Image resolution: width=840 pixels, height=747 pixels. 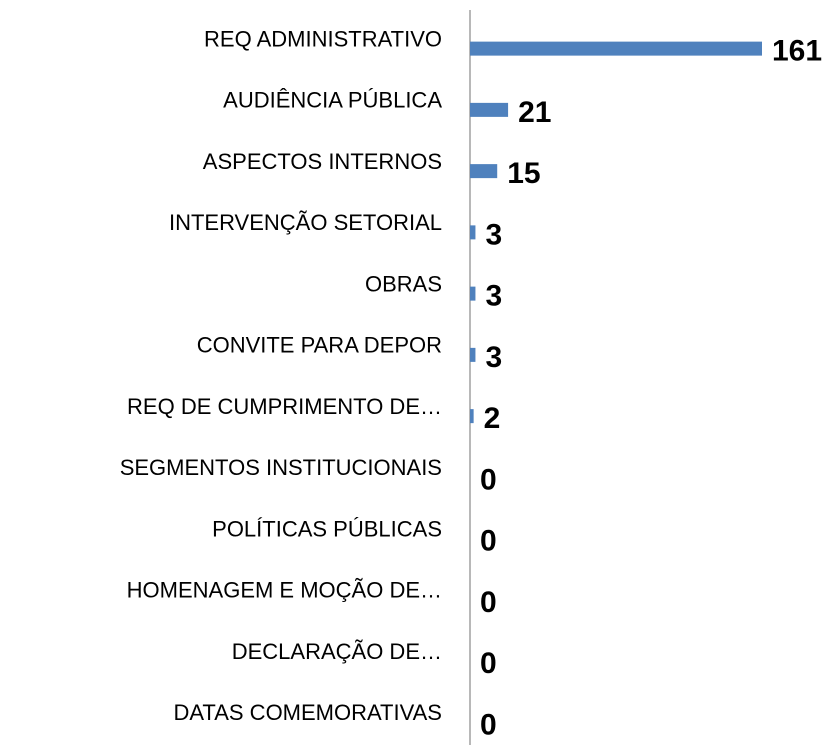 I want to click on category-label: ASPECTOS INTERNOS, so click(x=322, y=161).